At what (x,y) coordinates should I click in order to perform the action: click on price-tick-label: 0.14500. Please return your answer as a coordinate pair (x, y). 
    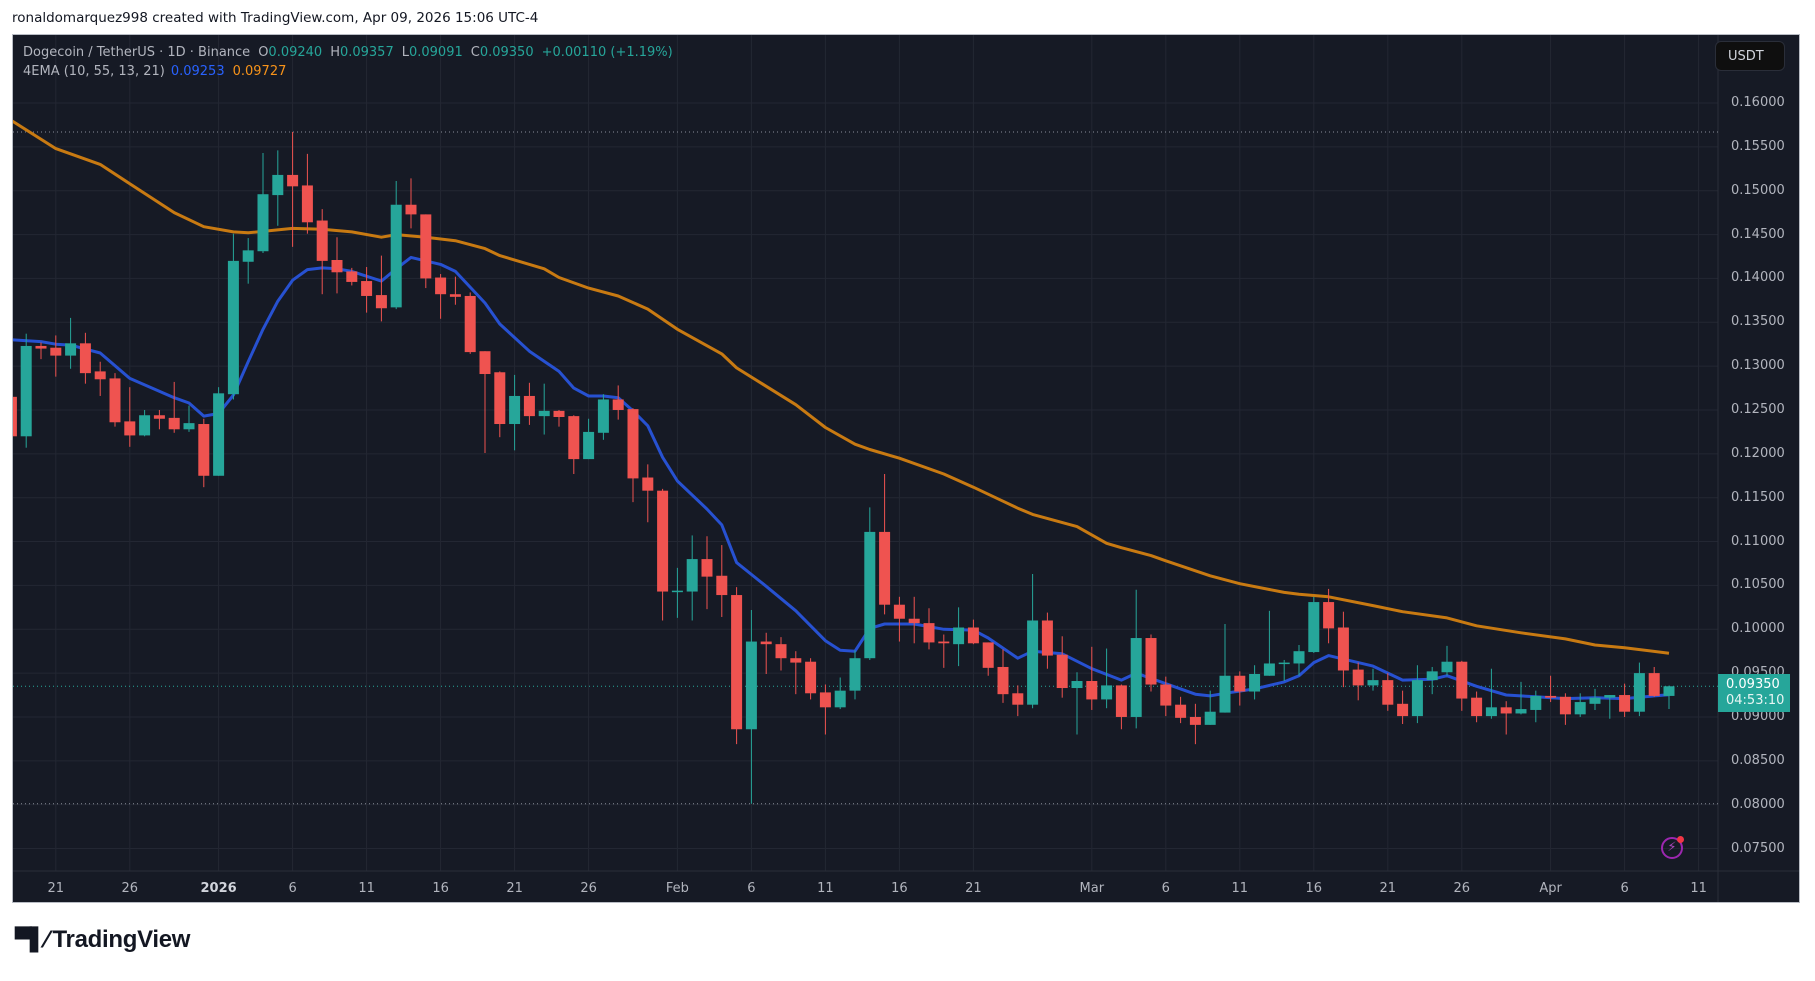
    Looking at the image, I should click on (1758, 234).